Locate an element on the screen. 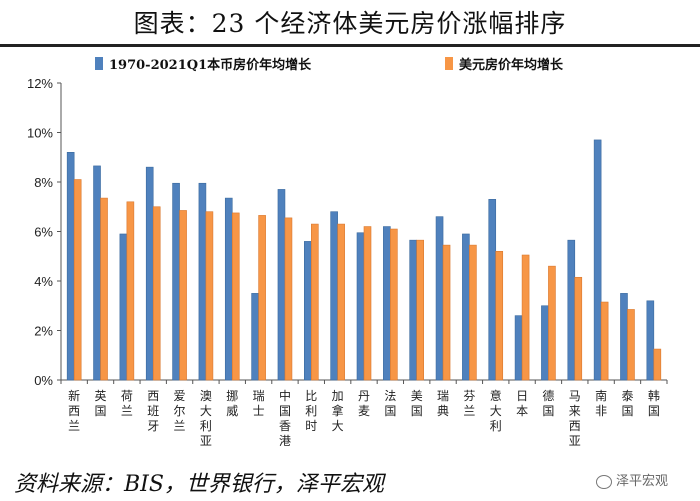  category-label: 丹麦 is located at coordinates (364, 403).